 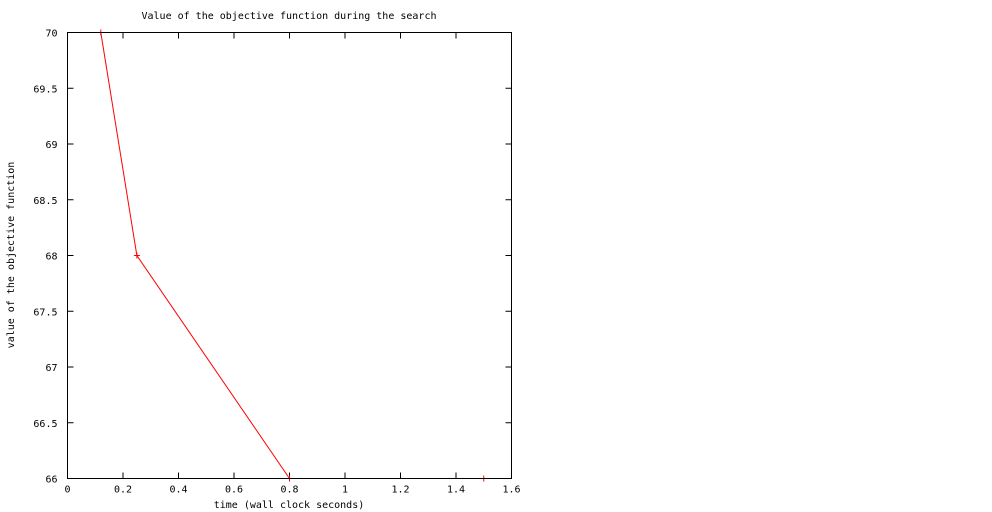 I want to click on y-axis-label: value of the objective function, so click(x=11, y=255).